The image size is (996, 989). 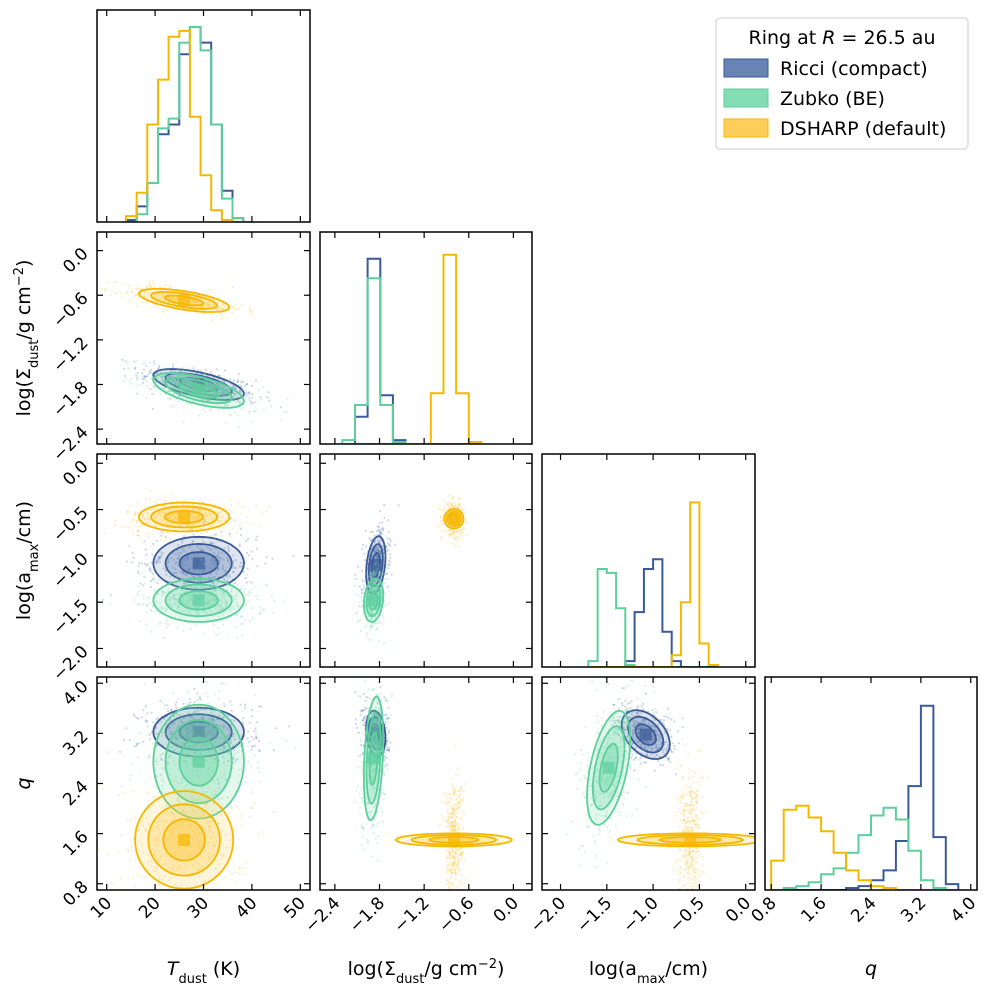 I want to click on panel-q-S: −2.4 −1.8 −1.2 −0.6 0.0, so click(x=417, y=806).